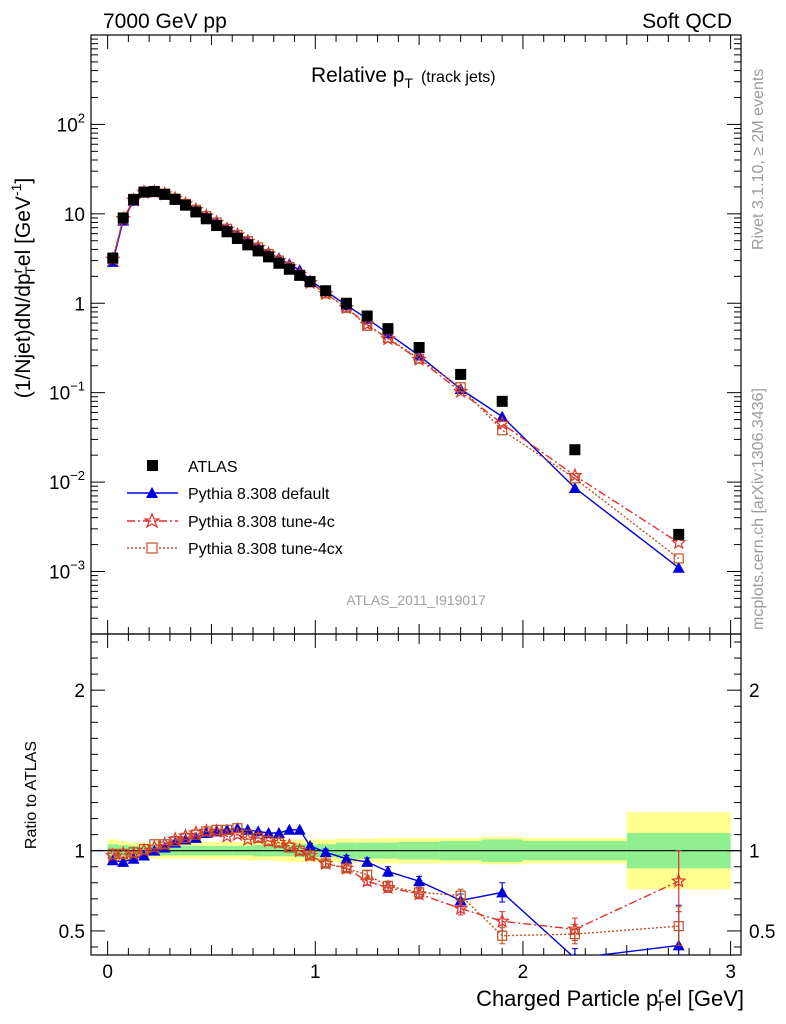 This screenshot has height=1024, width=786. What do you see at coordinates (523, 972) in the screenshot?
I see `x-tick-label: 2` at bounding box center [523, 972].